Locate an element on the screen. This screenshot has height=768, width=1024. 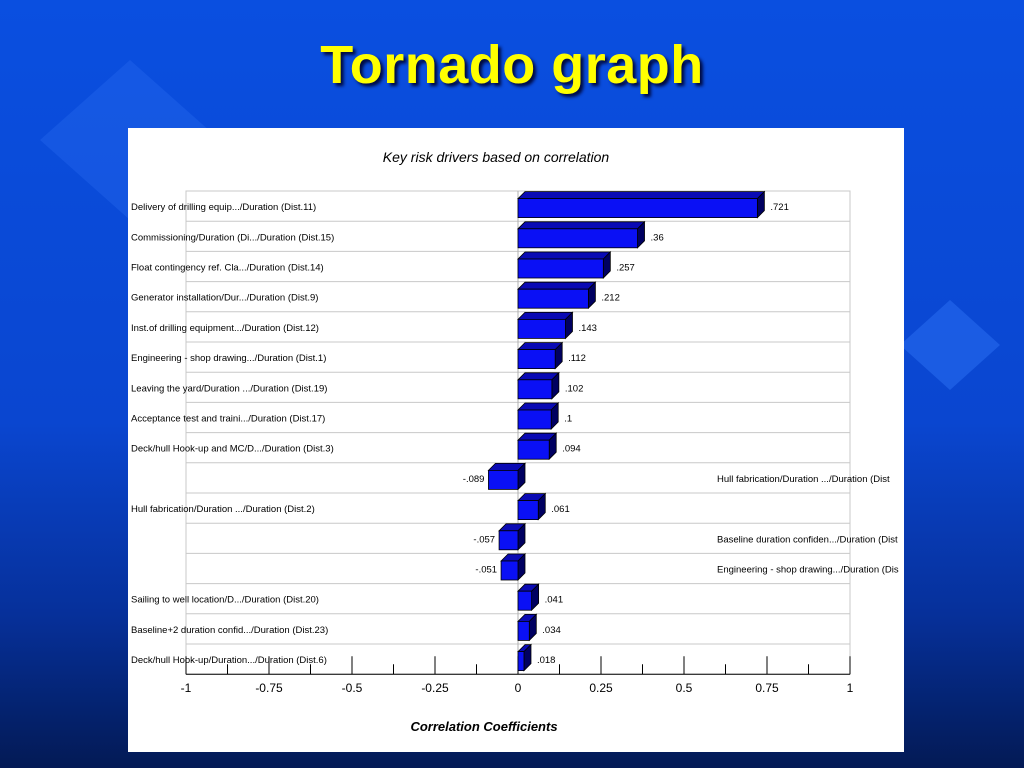
bar-value-label: .143 is located at coordinates (587, 328).